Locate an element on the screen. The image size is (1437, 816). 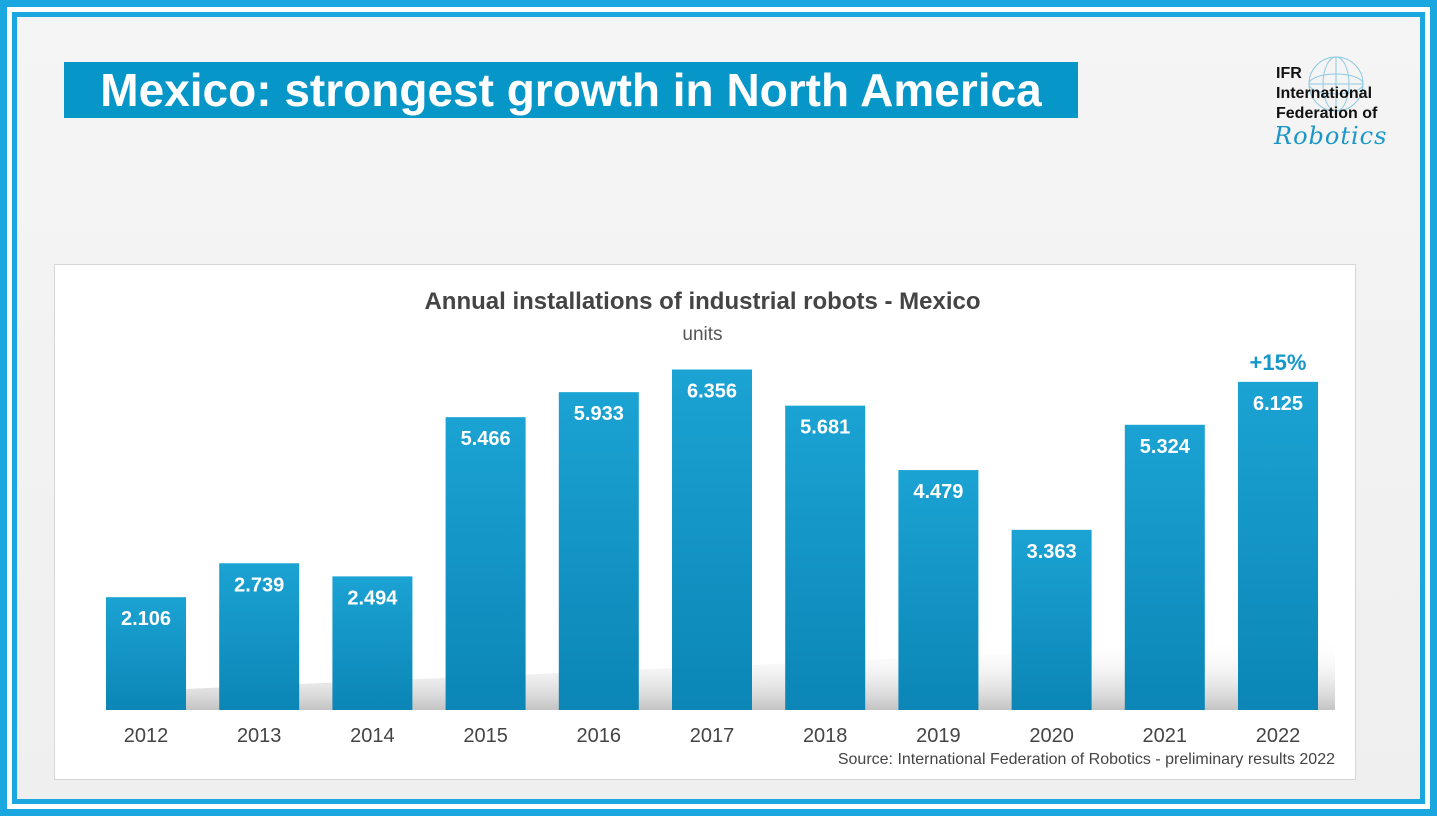
x-tick-2021: 2021 is located at coordinates (1165, 736).